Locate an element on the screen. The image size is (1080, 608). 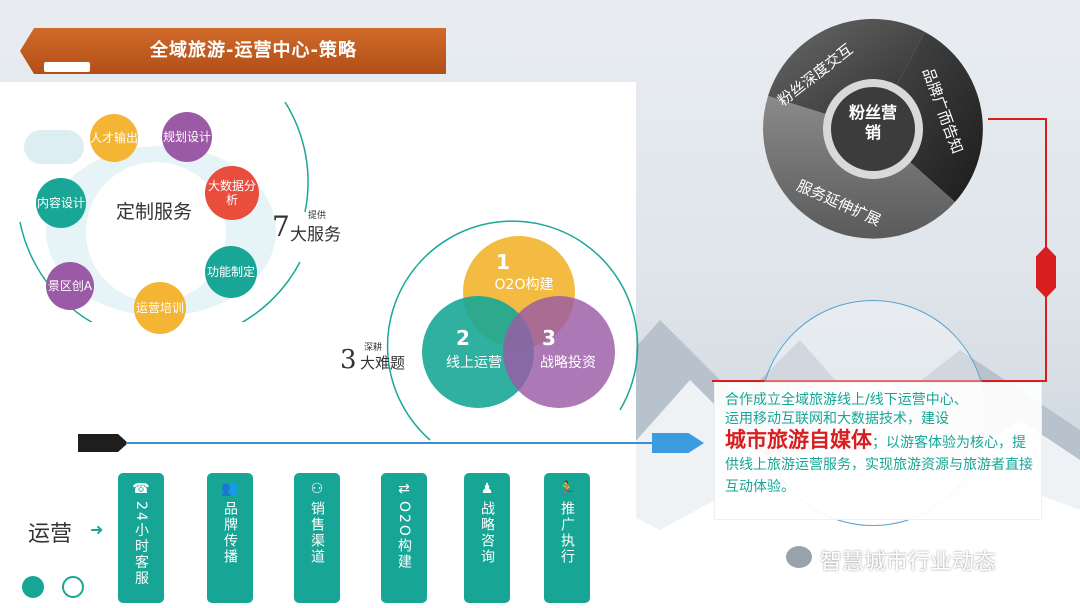
runner-icon: 🏃 is located at coordinates (567, 489).